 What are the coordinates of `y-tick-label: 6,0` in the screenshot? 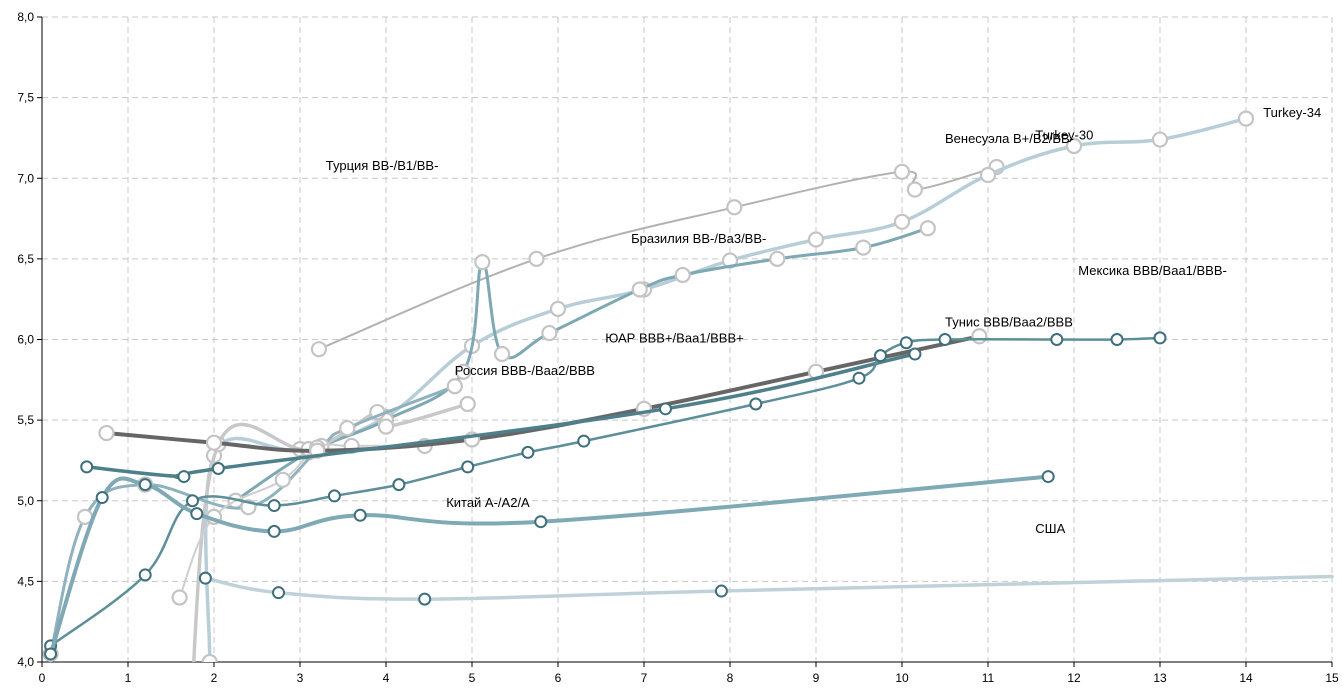 It's located at (25, 340).